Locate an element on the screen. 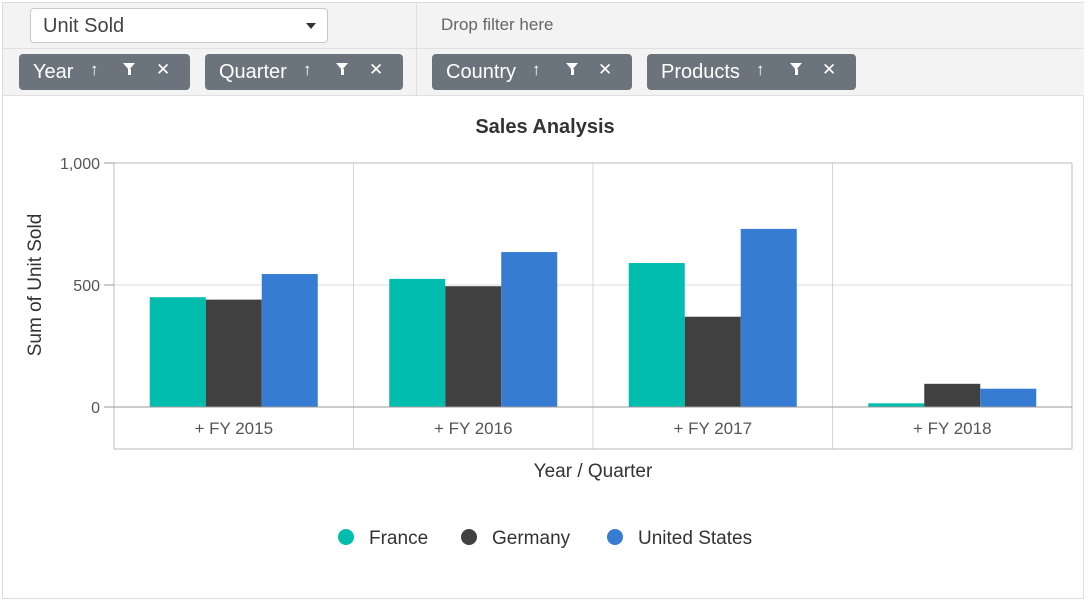 Image resolution: width=1088 pixels, height=603 pixels. column-field-pill-country: Country ↑ ✕ is located at coordinates (532, 72).